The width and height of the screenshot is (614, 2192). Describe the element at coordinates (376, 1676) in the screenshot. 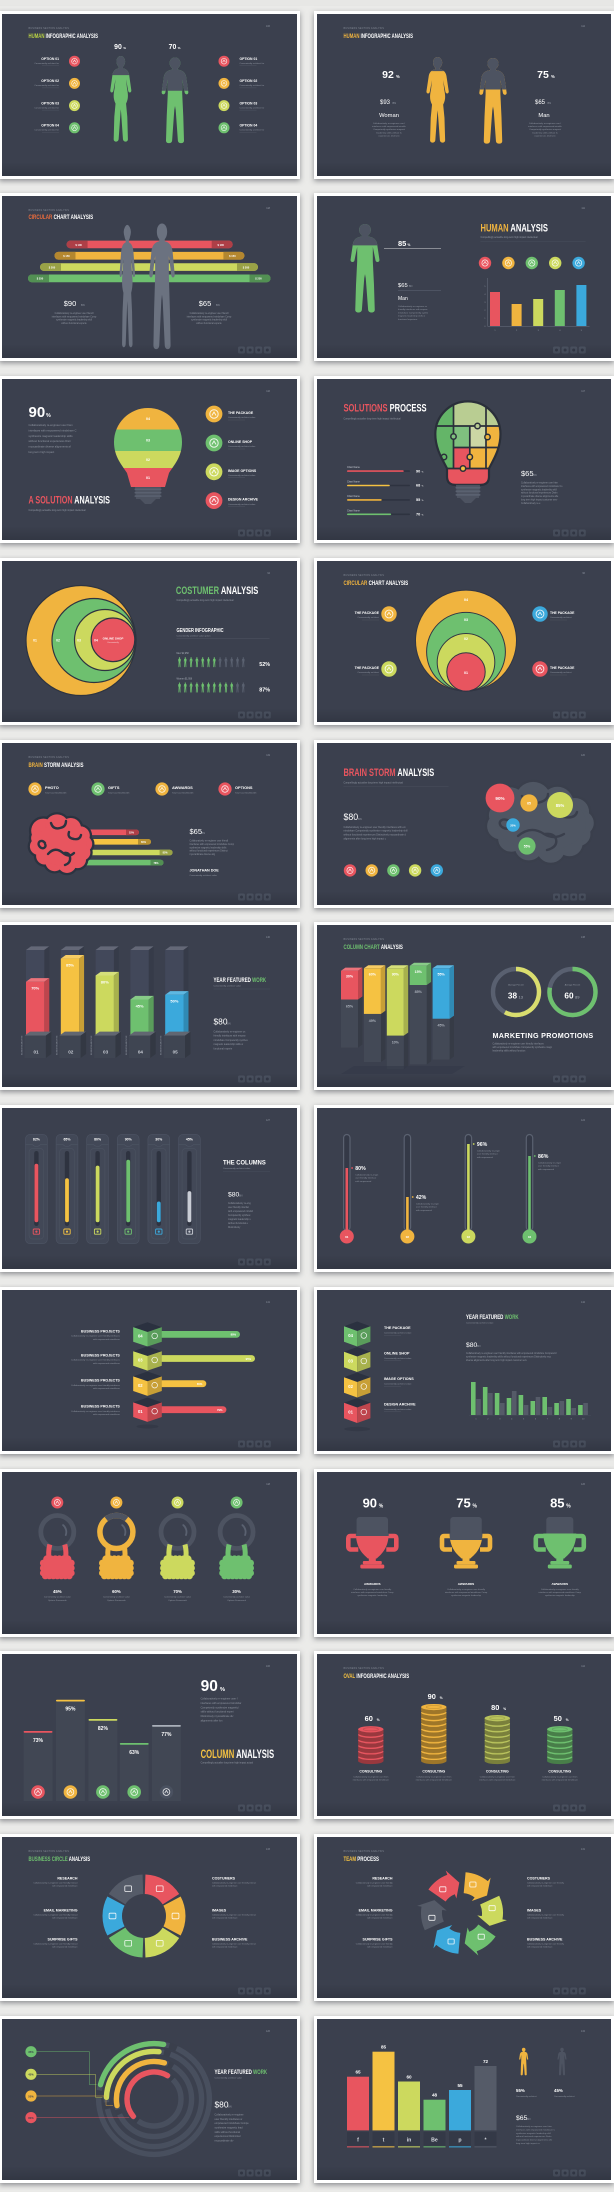

I see `svg-text: OVAL INFOGRAPHIC ANALYSIS` at that location.